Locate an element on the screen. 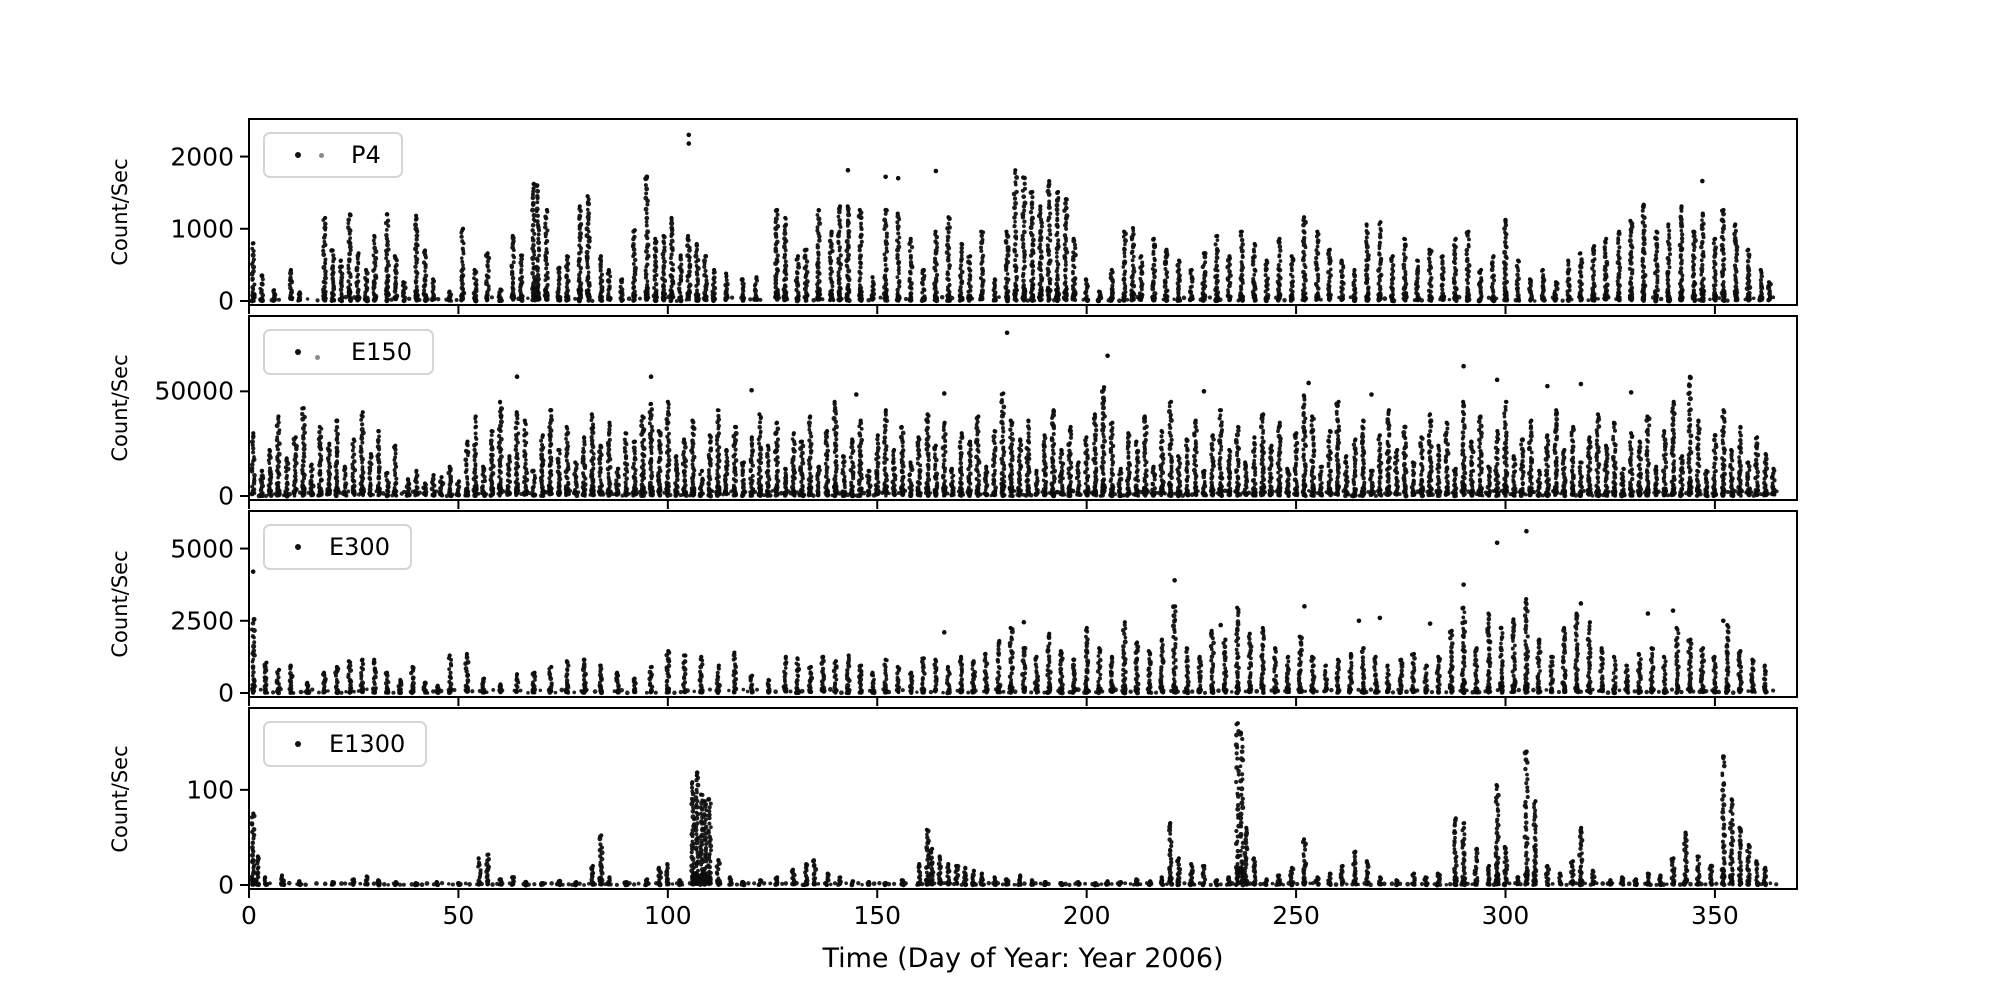 Image resolution: width=2000 pixels, height=1000 pixels. panel-frame is located at coordinates (1023, 212).